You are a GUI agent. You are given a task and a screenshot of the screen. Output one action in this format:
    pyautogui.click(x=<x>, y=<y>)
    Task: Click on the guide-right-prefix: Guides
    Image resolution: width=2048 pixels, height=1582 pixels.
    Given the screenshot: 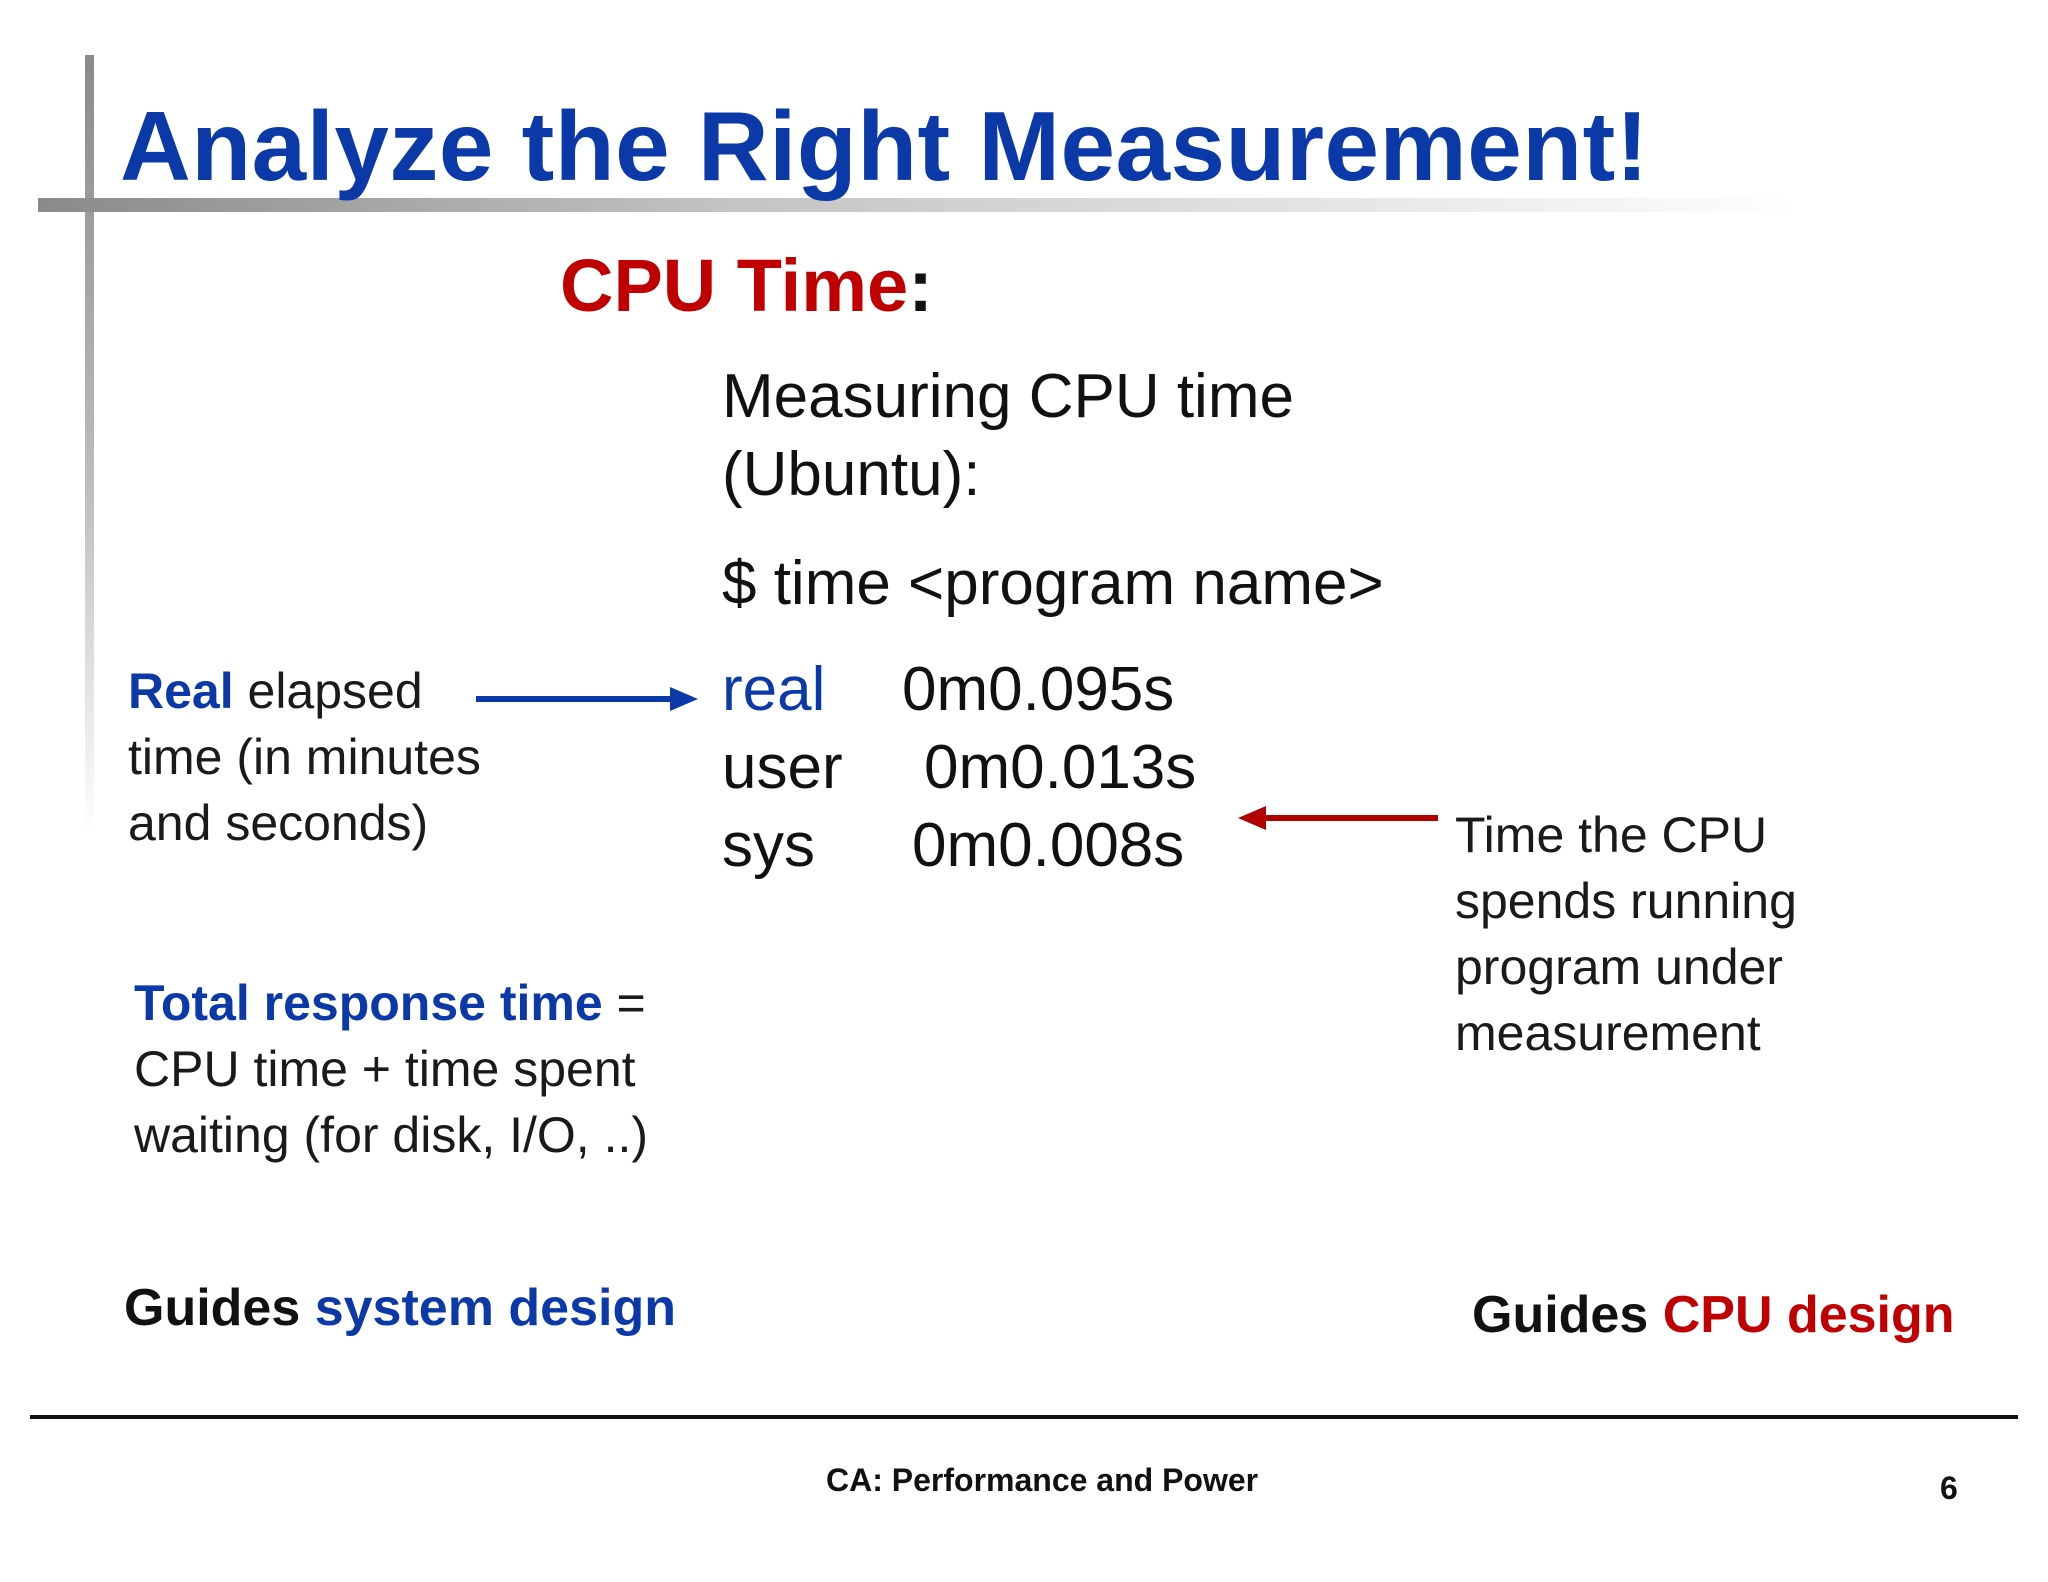 What is the action you would take?
    pyautogui.click(x=1567, y=1315)
    